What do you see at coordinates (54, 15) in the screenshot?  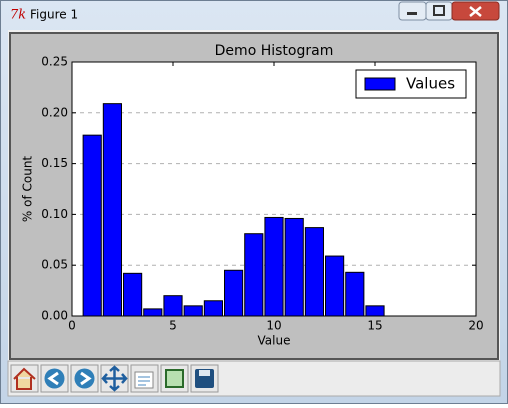 I see `window-title: Figure 1` at bounding box center [54, 15].